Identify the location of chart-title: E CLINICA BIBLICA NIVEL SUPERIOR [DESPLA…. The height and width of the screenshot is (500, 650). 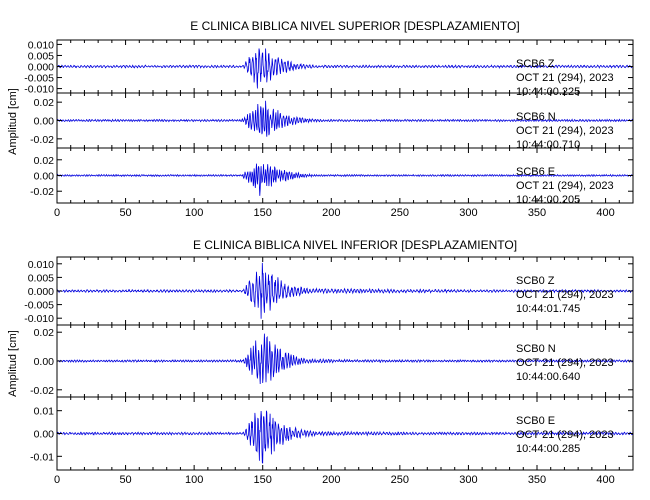
(354, 26).